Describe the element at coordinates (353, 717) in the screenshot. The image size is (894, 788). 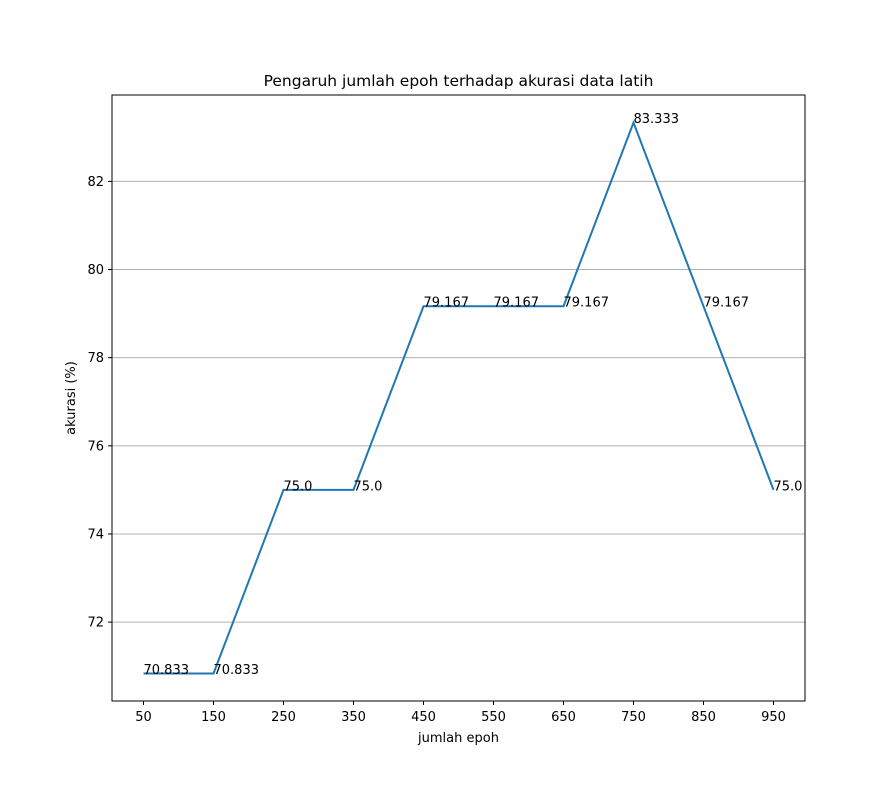
I see `x-tick-label: 350` at that location.